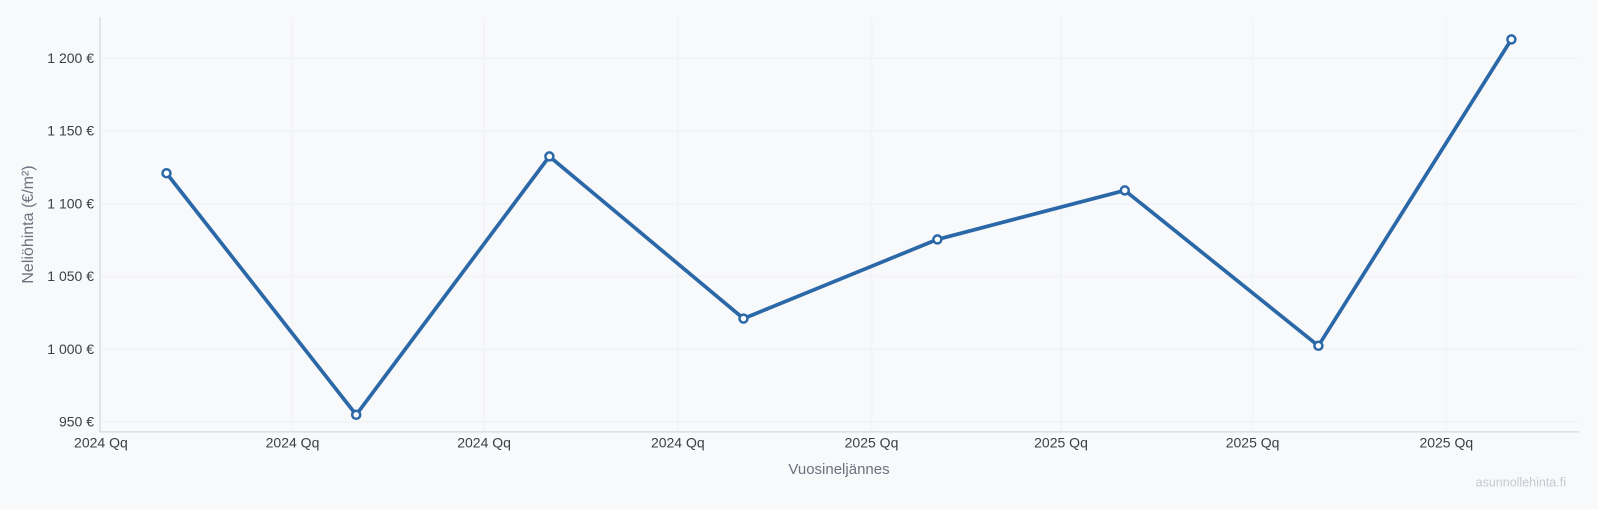 The image size is (1598, 509). What do you see at coordinates (76, 422) in the screenshot?
I see `svg-text: 950 €` at bounding box center [76, 422].